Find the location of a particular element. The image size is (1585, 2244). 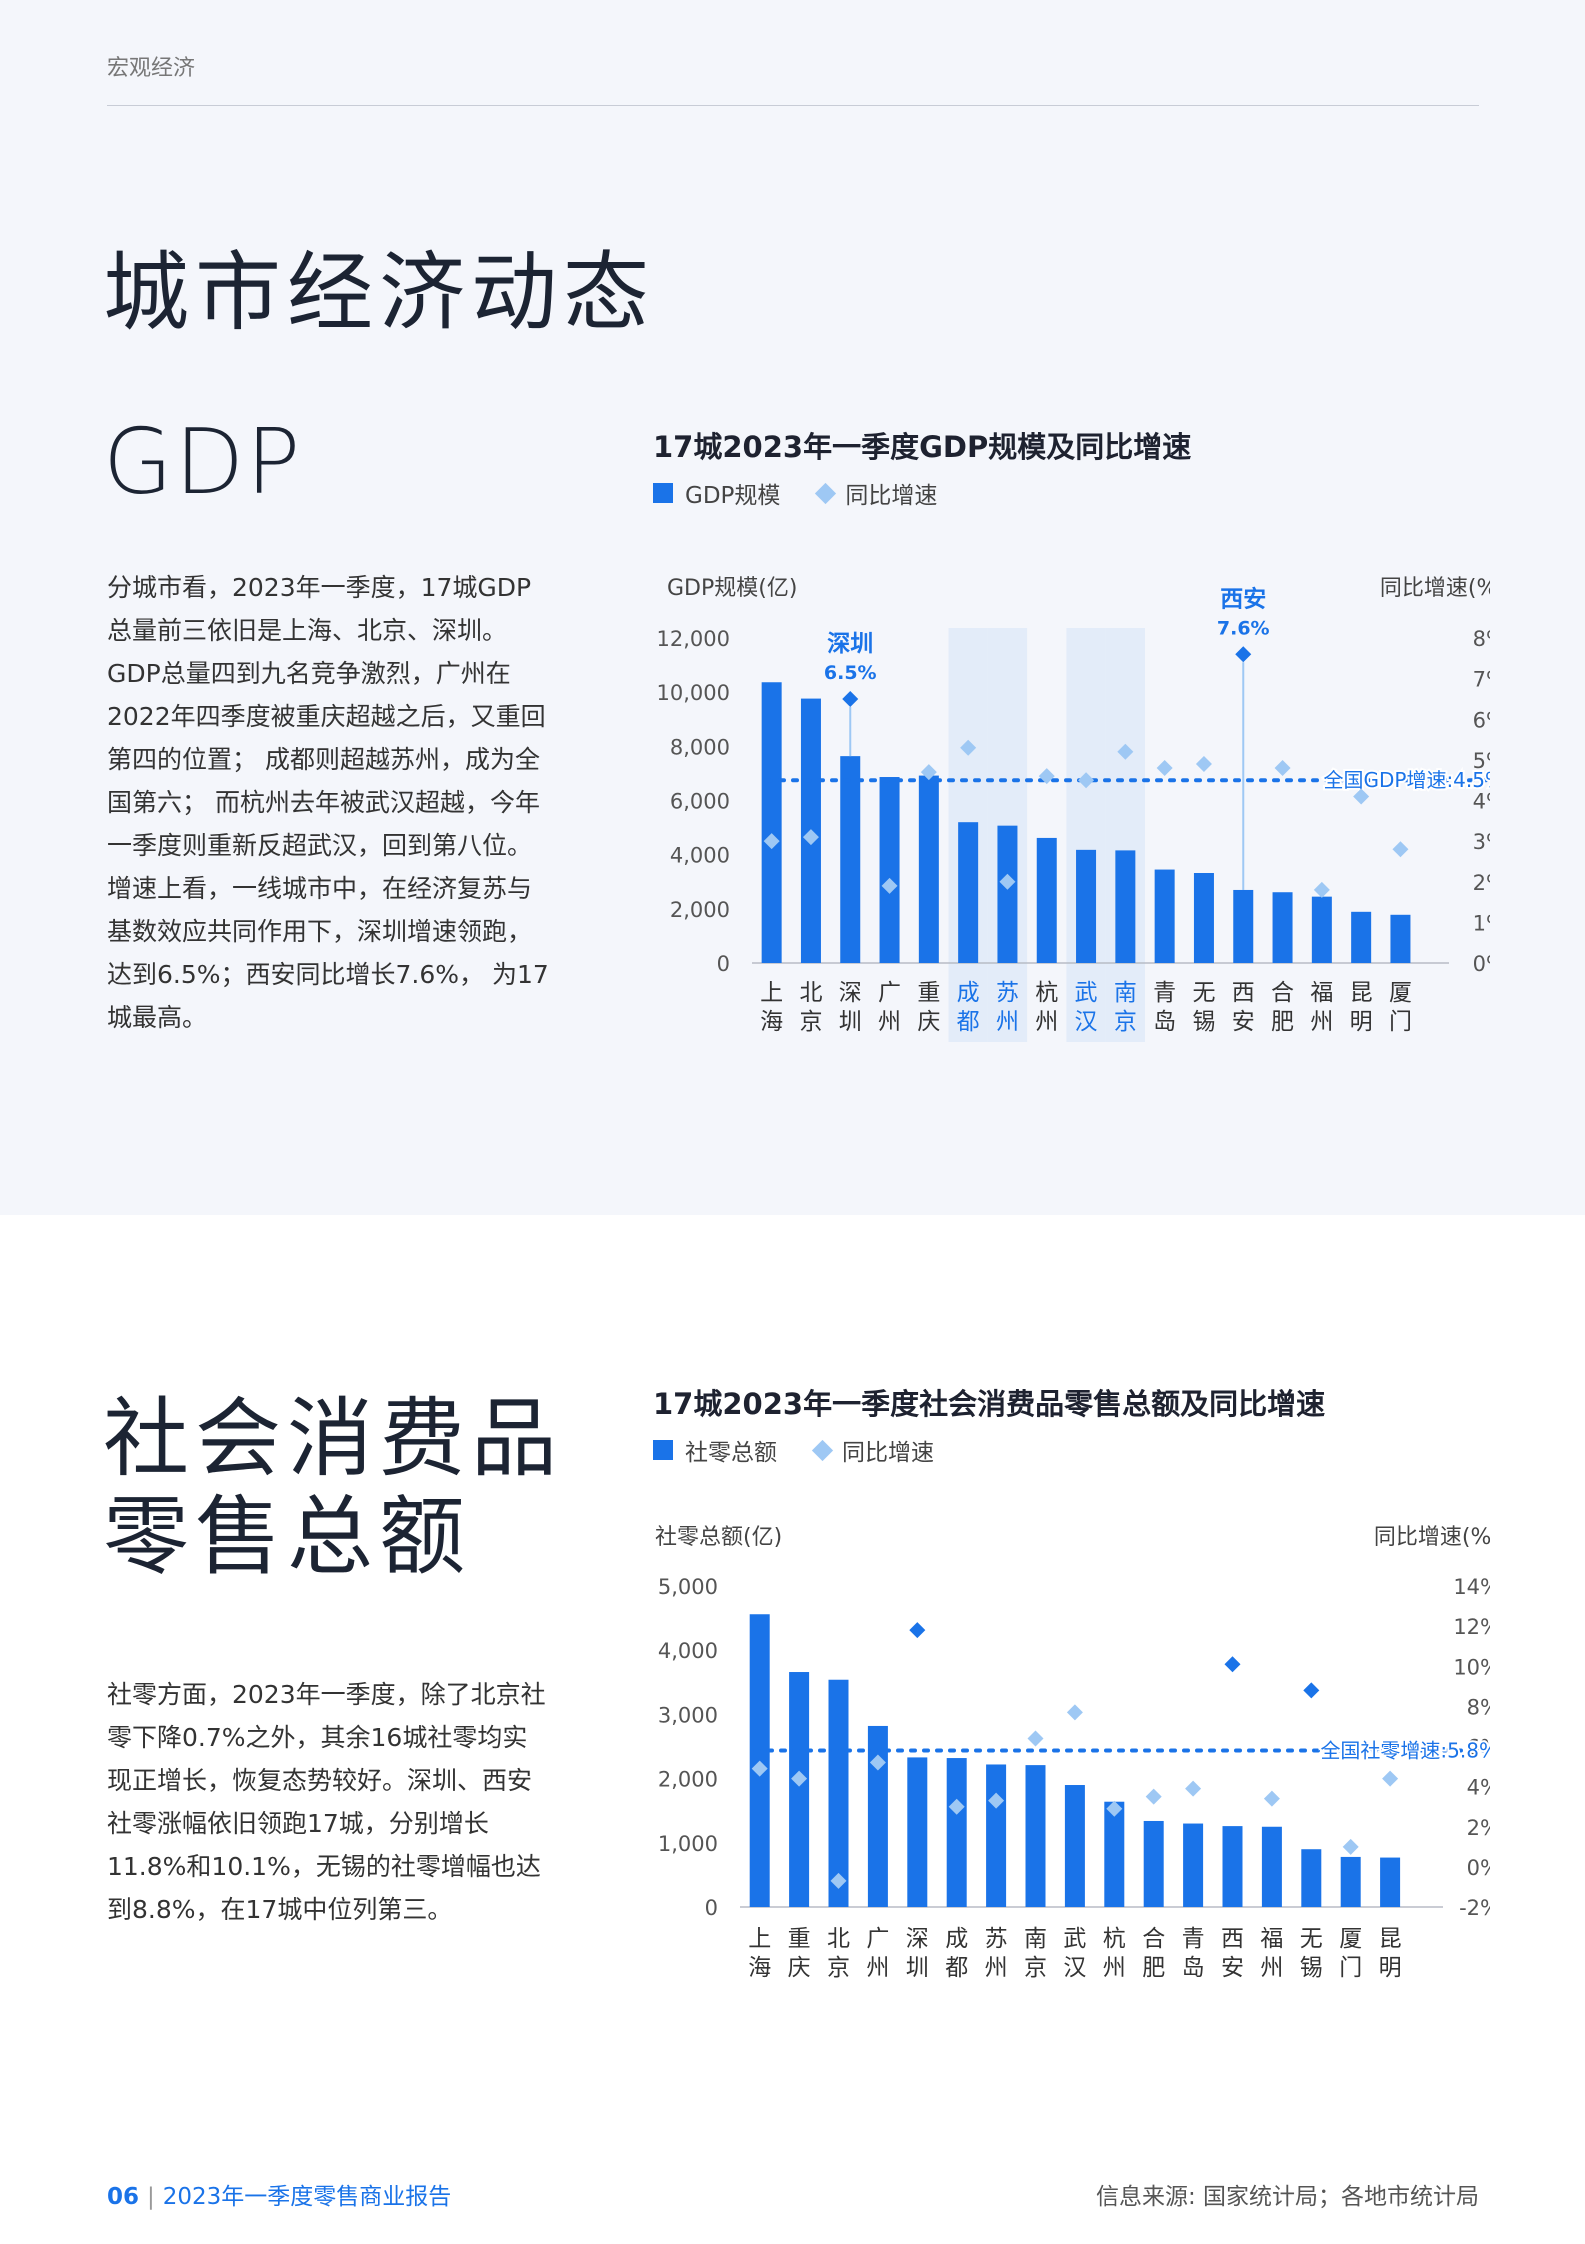

x-tick-label: 成 is located at coordinates (956, 1939).